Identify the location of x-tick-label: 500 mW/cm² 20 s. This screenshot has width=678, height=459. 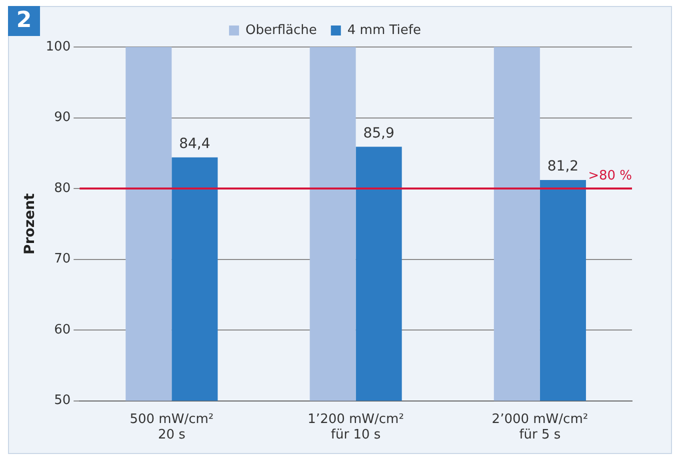
(172, 427).